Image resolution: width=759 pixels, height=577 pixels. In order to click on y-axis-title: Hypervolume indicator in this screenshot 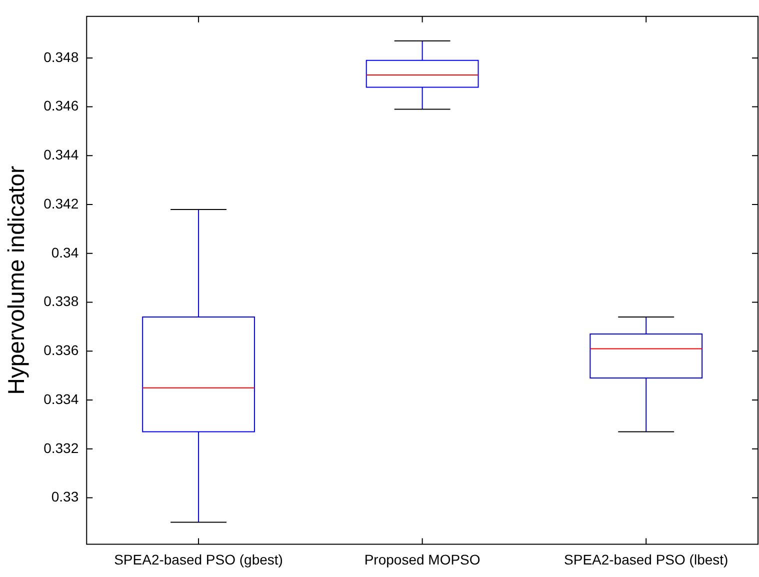, I will do `click(16, 280)`.